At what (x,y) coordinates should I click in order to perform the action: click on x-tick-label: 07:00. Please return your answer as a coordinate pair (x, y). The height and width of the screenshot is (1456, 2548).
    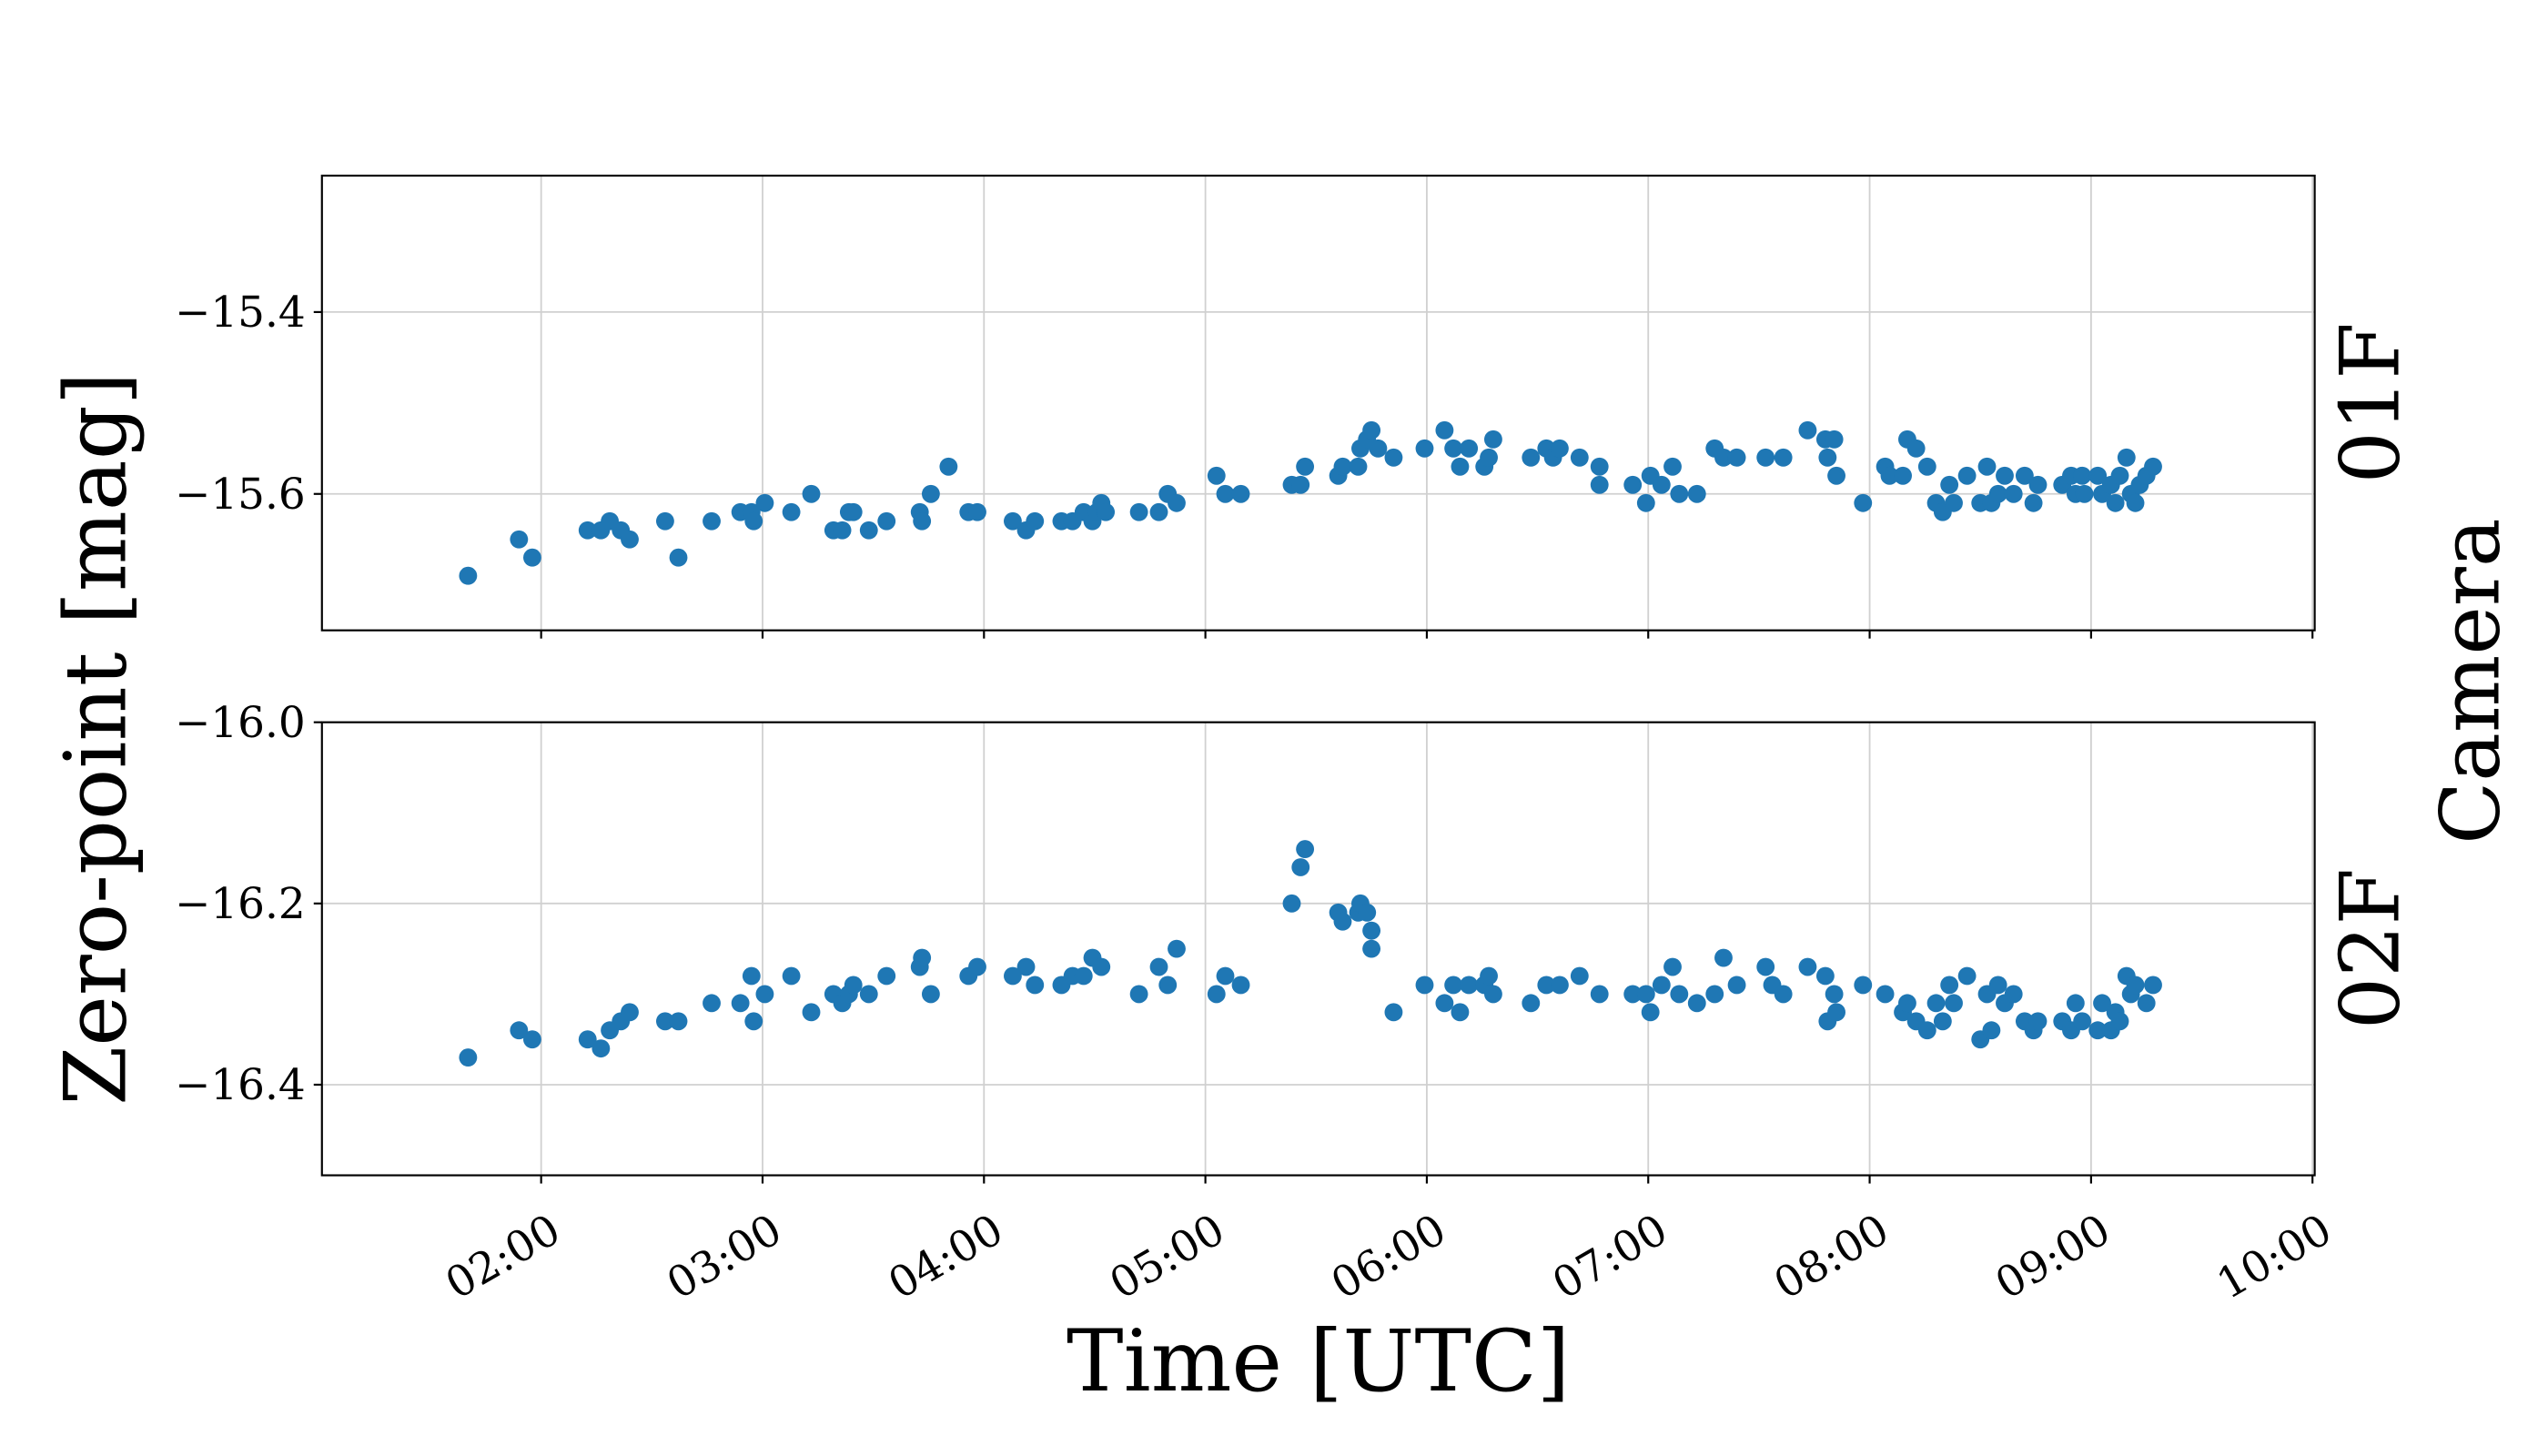
    Looking at the image, I should click on (1610, 1257).